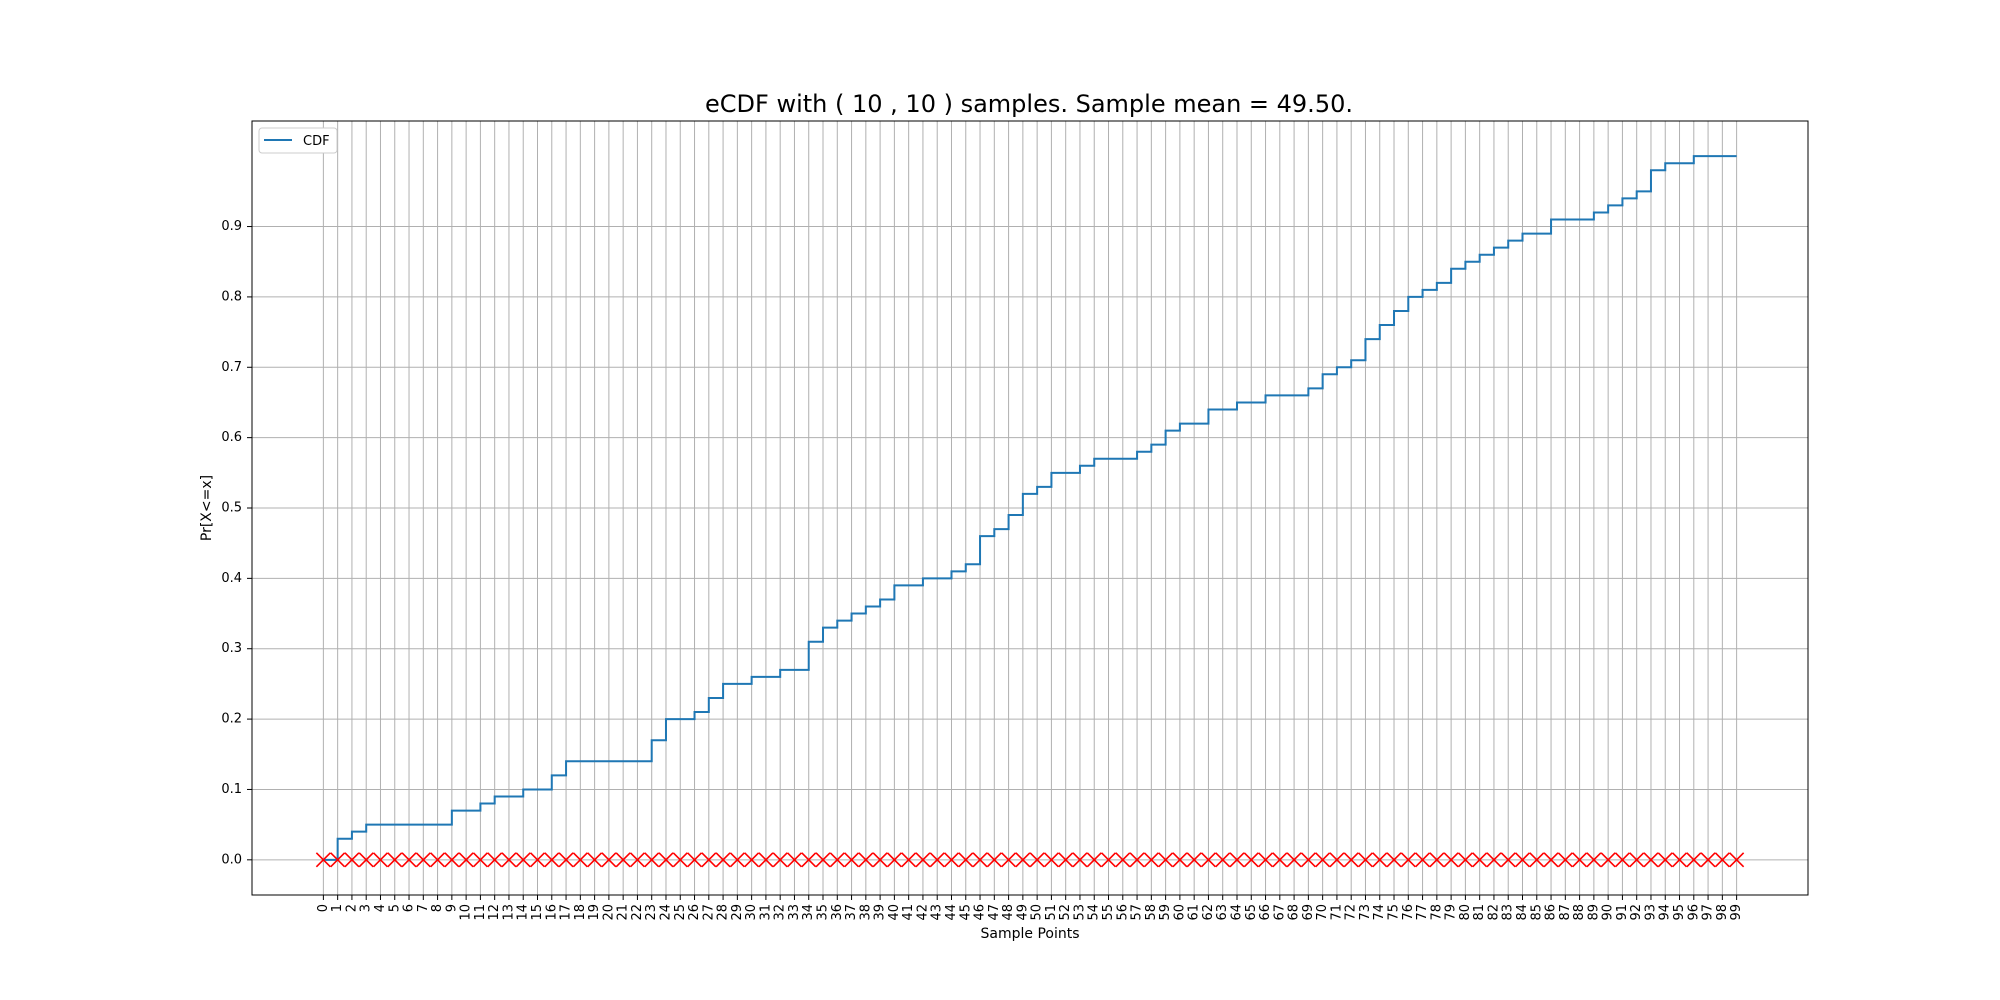 The image size is (2000, 1000). What do you see at coordinates (823, 912) in the screenshot?
I see `x-tick-label: 35` at bounding box center [823, 912].